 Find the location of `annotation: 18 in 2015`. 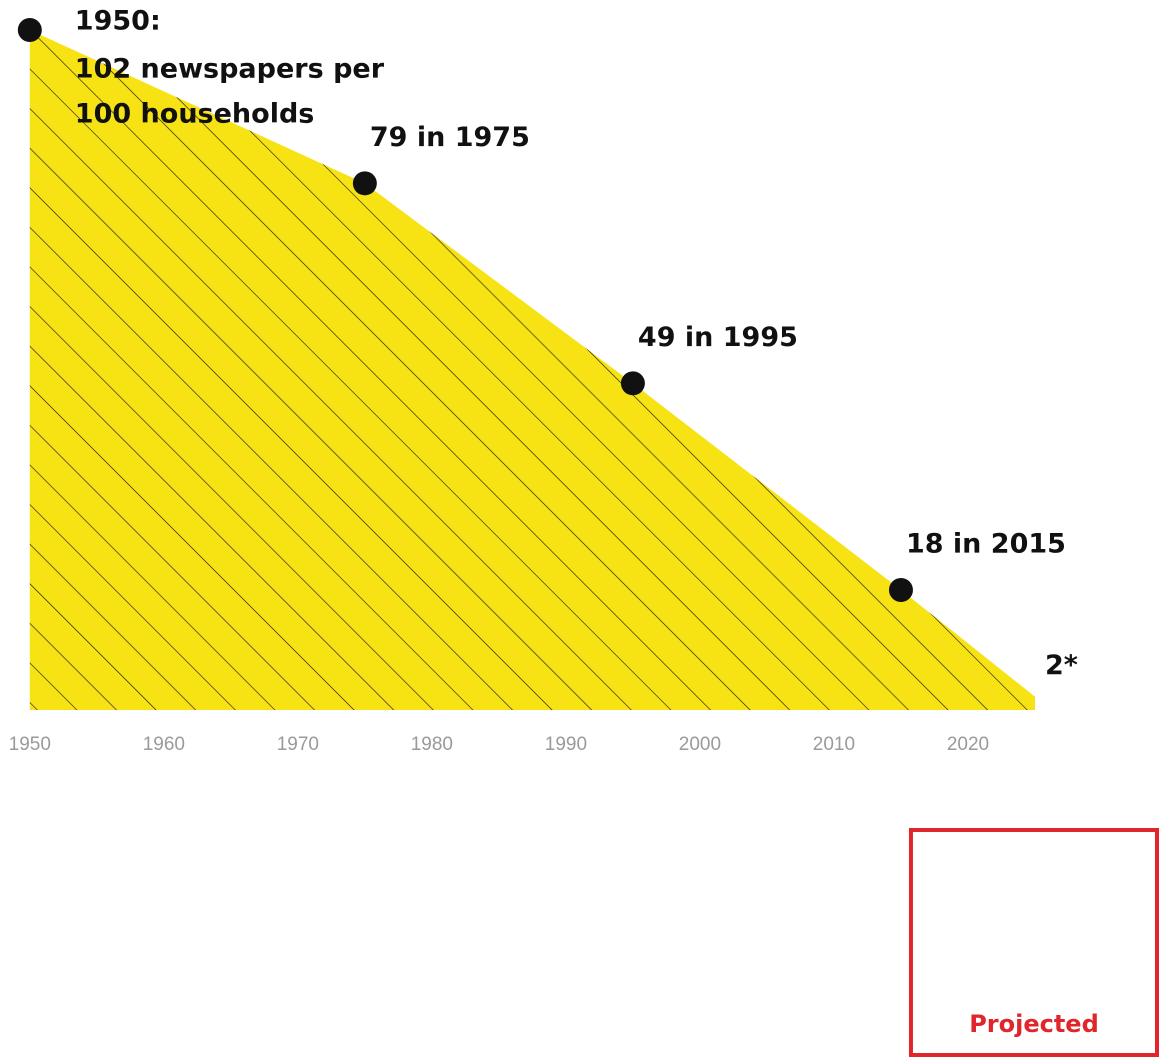

annotation: 18 in 2015 is located at coordinates (986, 544).